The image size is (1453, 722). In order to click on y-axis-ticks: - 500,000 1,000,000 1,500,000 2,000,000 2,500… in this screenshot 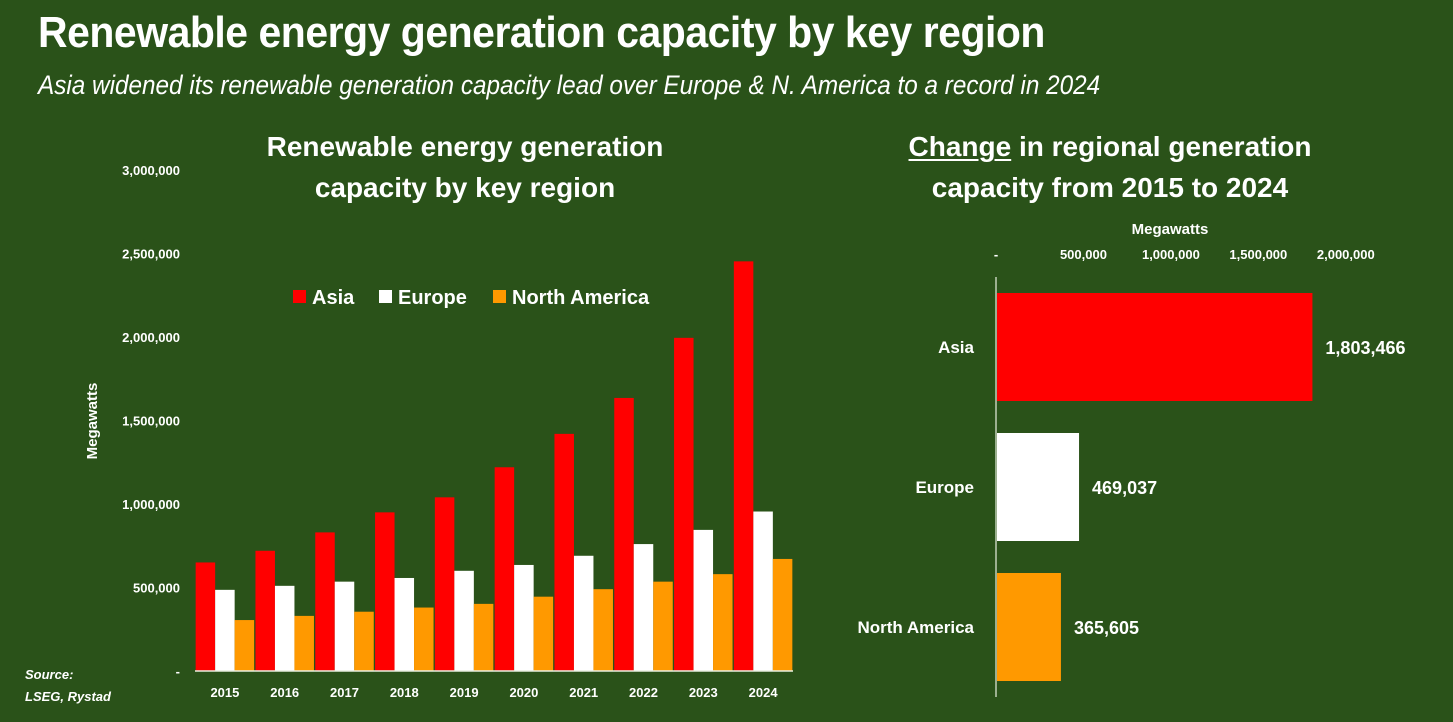, I will do `click(151, 421)`.